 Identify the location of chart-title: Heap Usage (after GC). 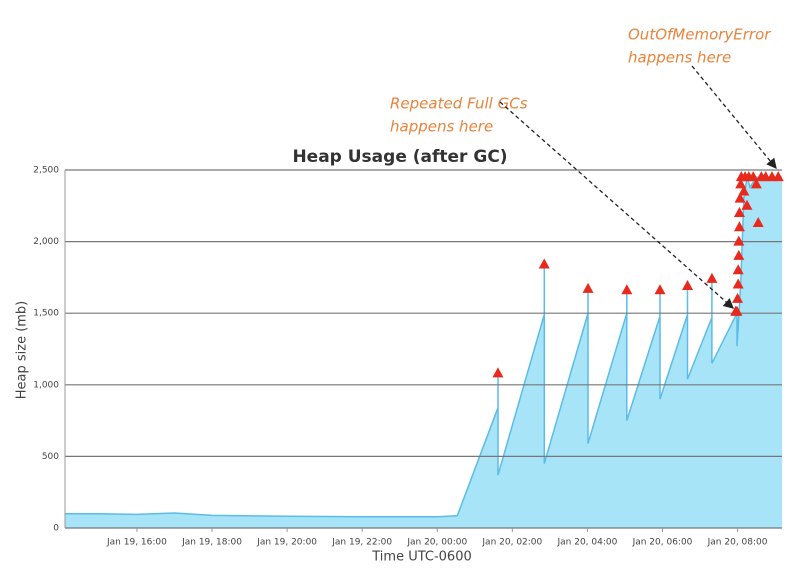
(399, 157).